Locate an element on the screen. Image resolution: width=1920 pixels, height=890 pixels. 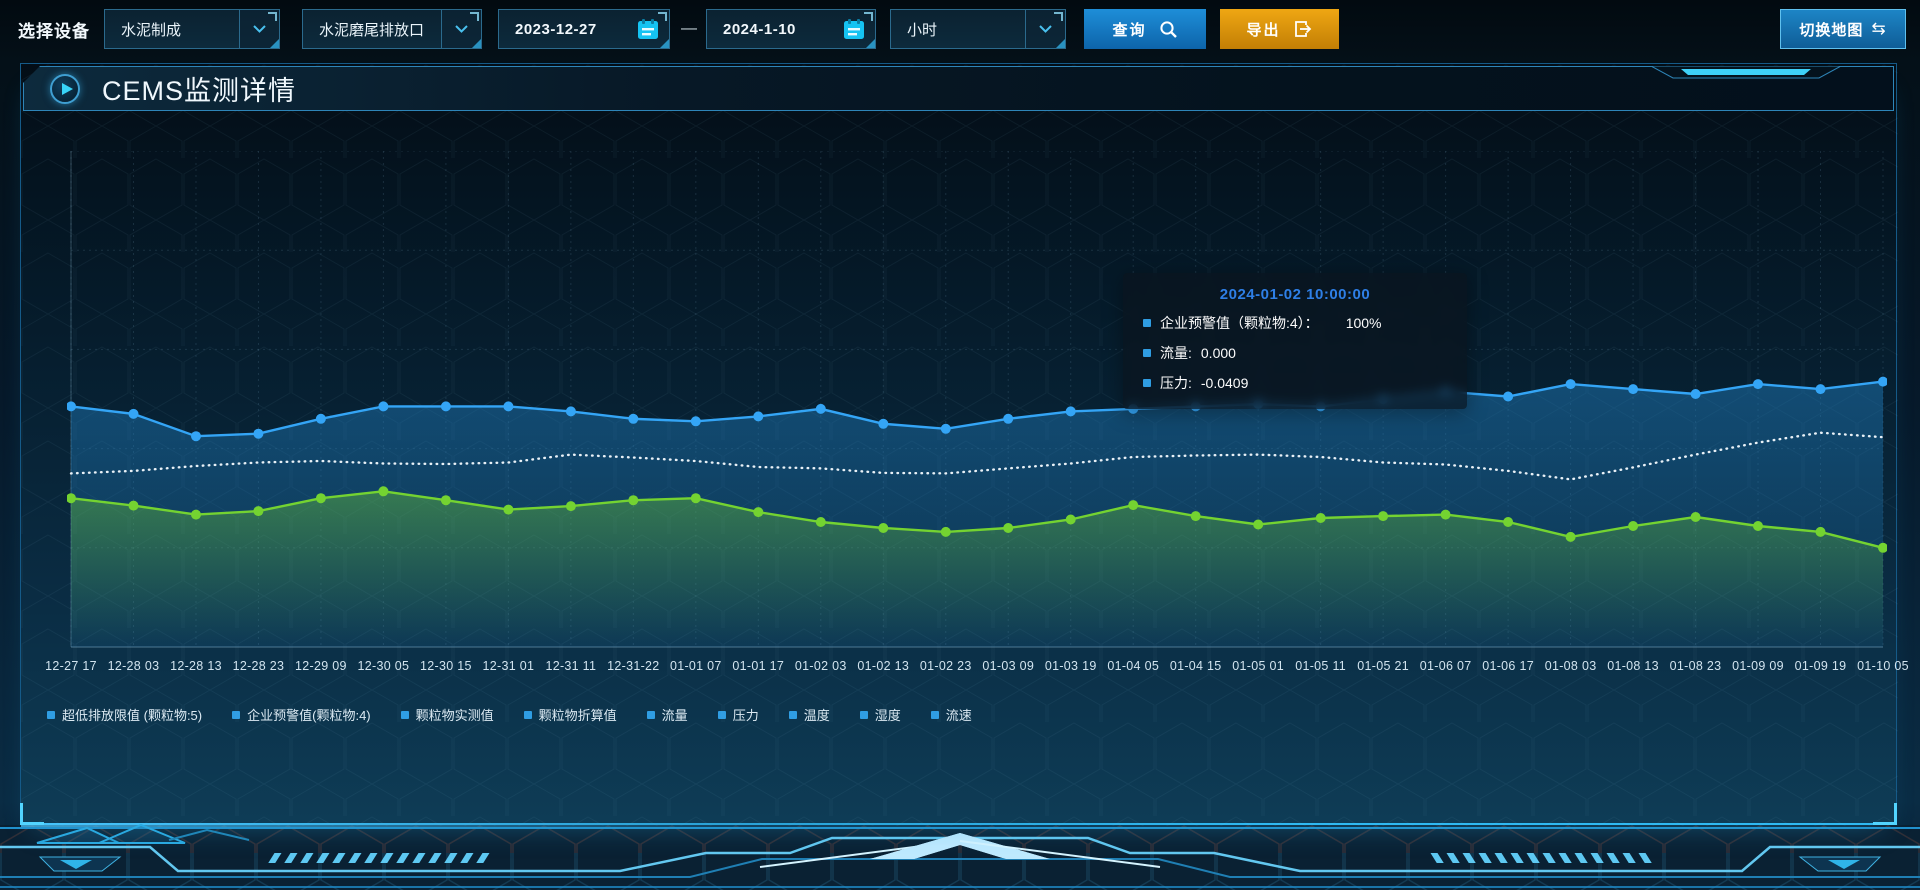
x-axis-label: 01-04 15 is located at coordinates (1195, 666).